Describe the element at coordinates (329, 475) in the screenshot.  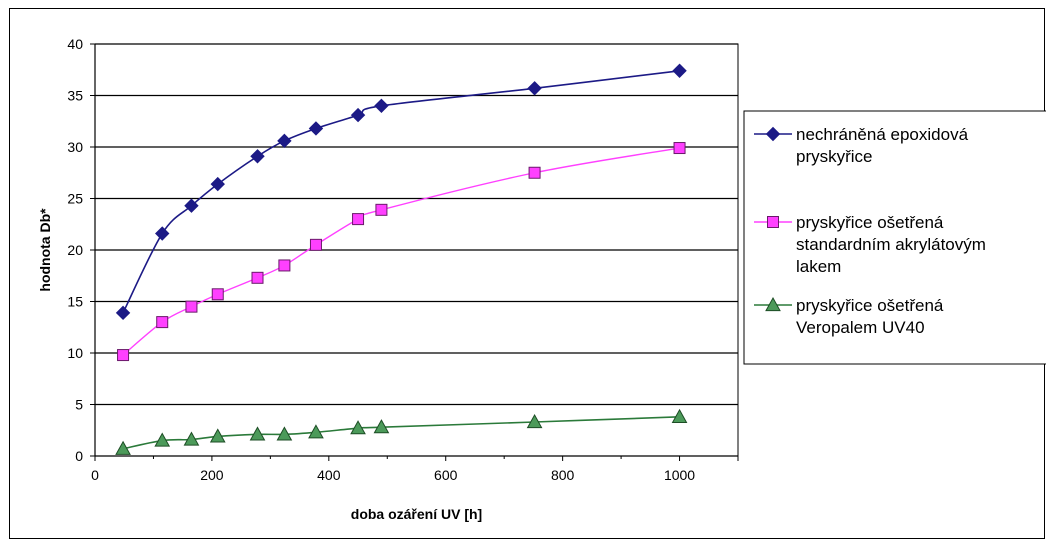
I see `x-tick-label: 400` at that location.